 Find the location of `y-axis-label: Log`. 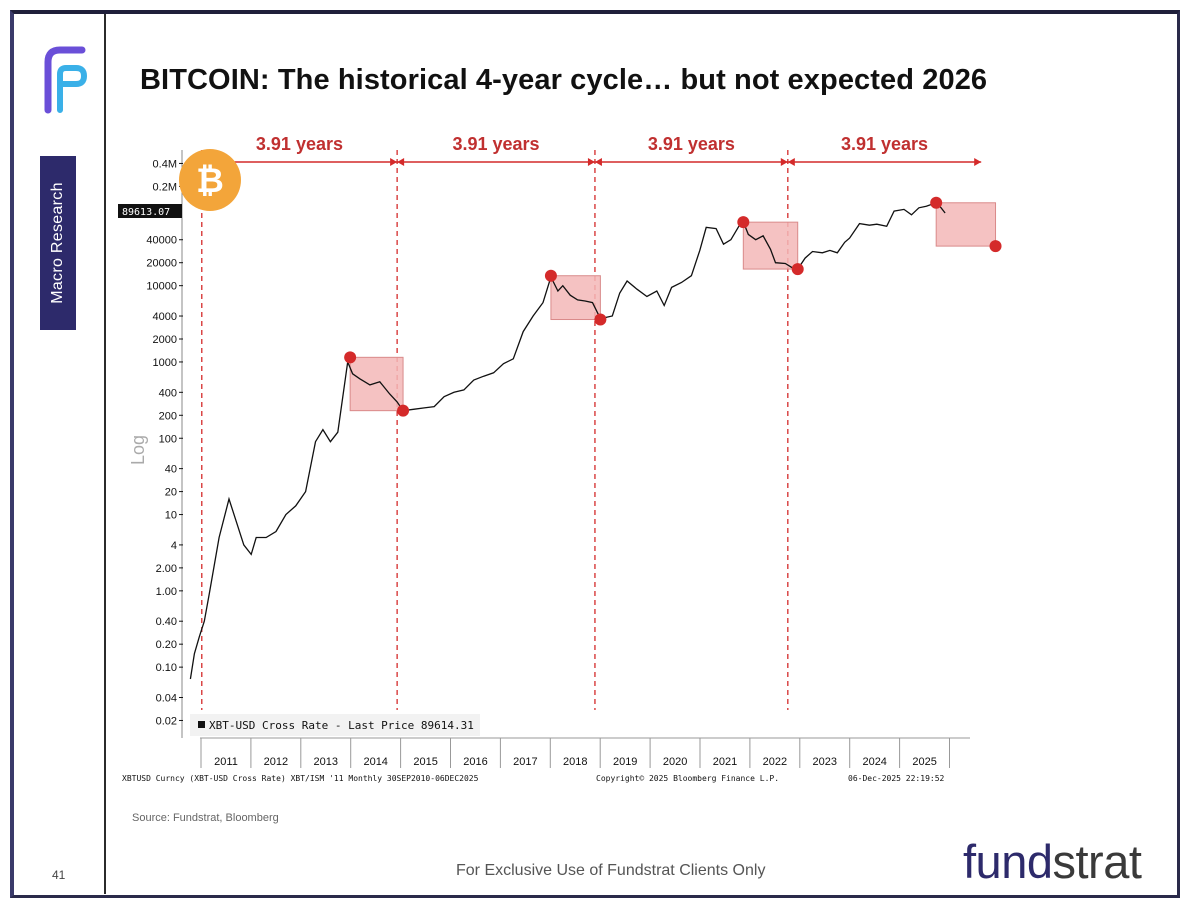

y-axis-label: Log is located at coordinates (138, 450).